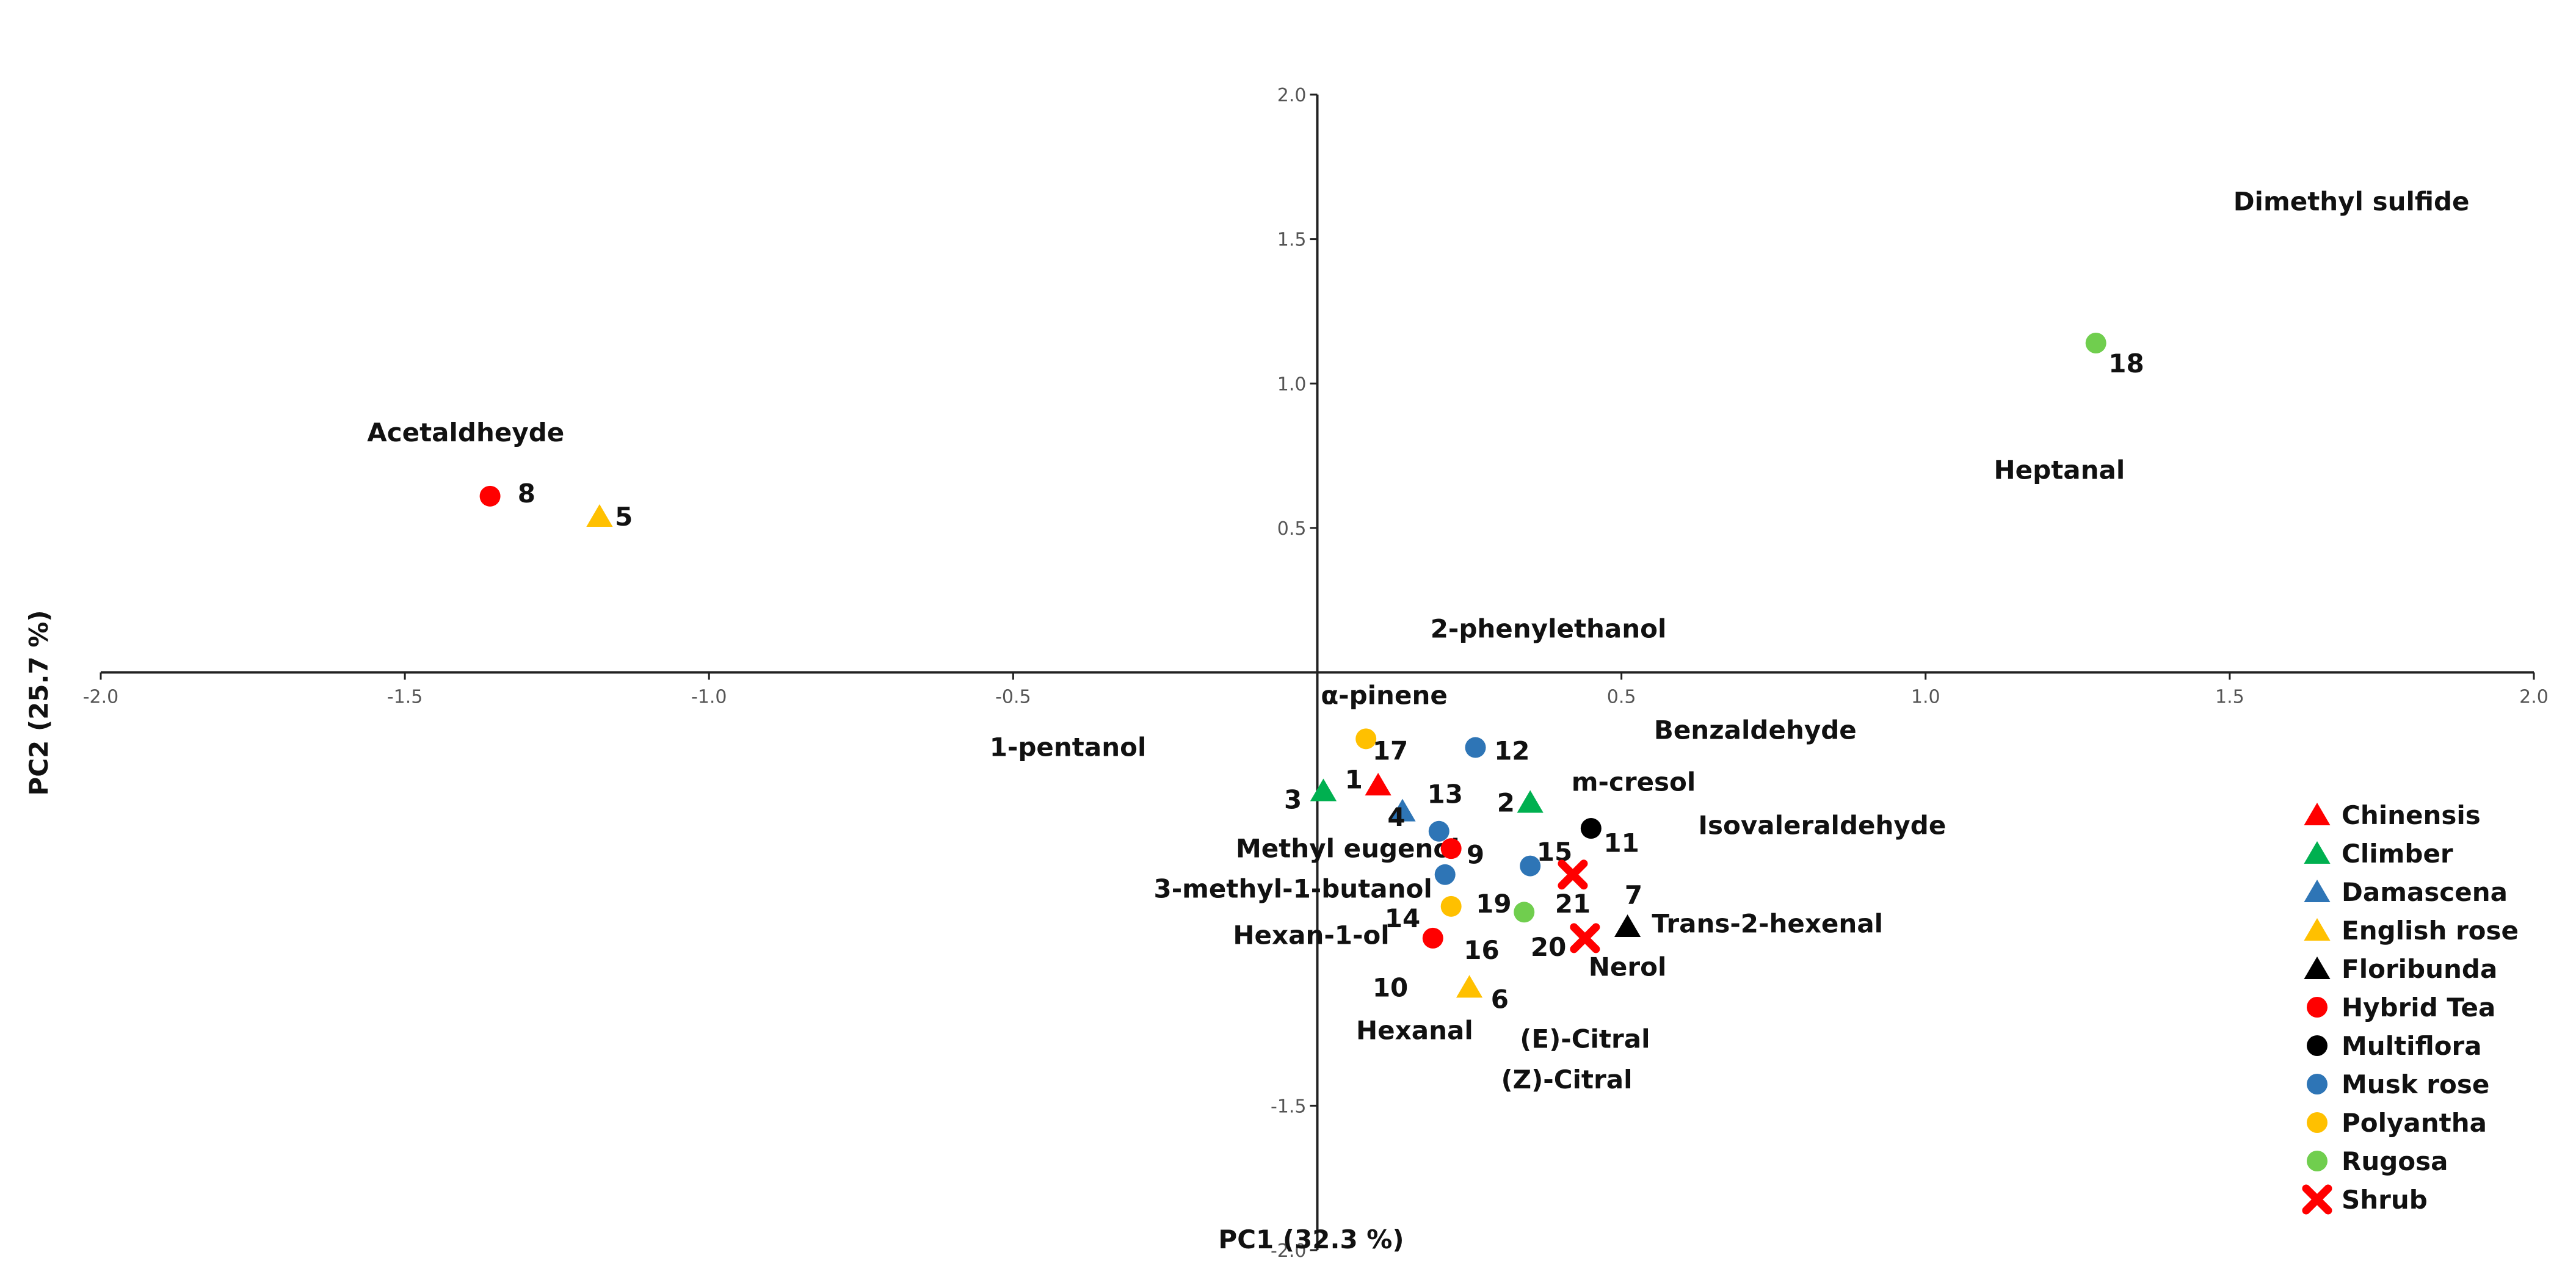  I want to click on point-label: 9, so click(1475, 855).